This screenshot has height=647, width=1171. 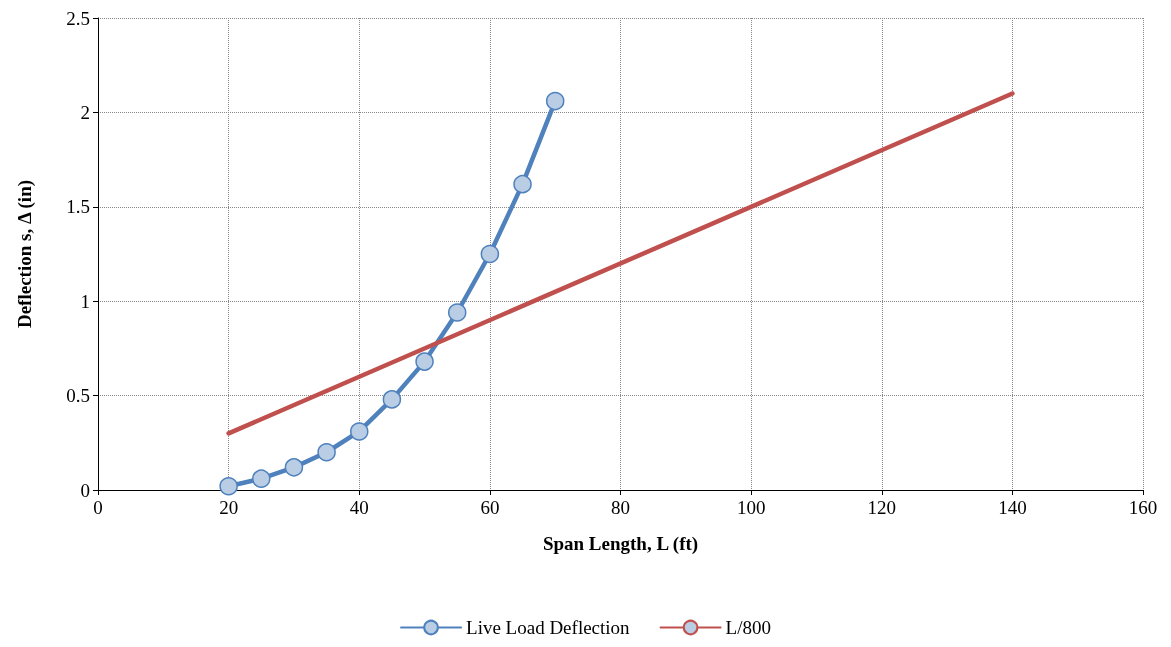 I want to click on y-tick-label: 2.5, so click(x=78, y=18).